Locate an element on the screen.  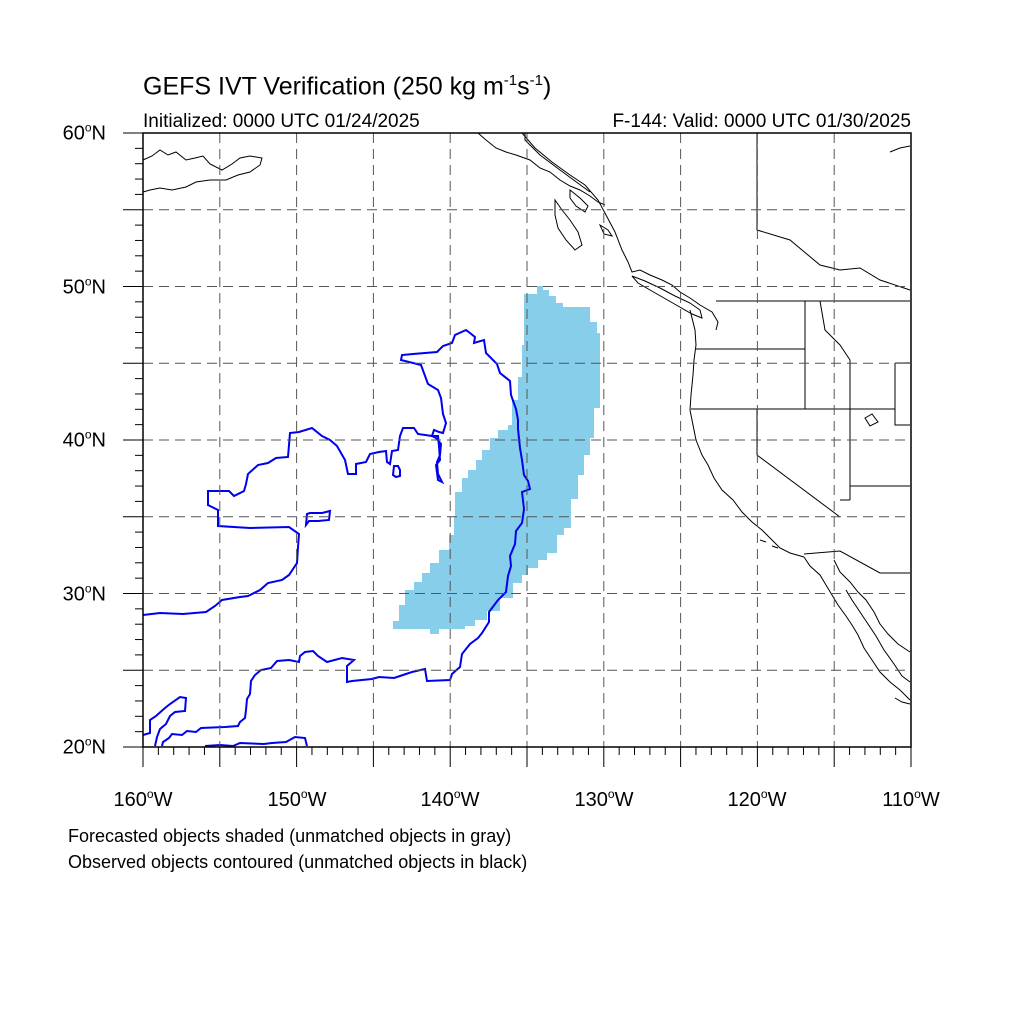
ca-nv-border is located at coordinates (798, 463).